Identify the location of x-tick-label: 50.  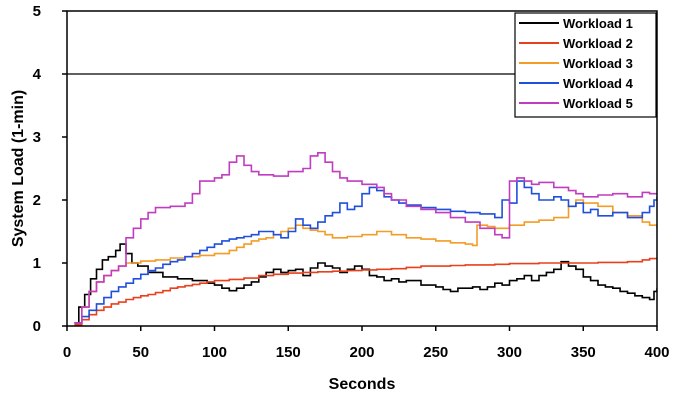
(140, 352).